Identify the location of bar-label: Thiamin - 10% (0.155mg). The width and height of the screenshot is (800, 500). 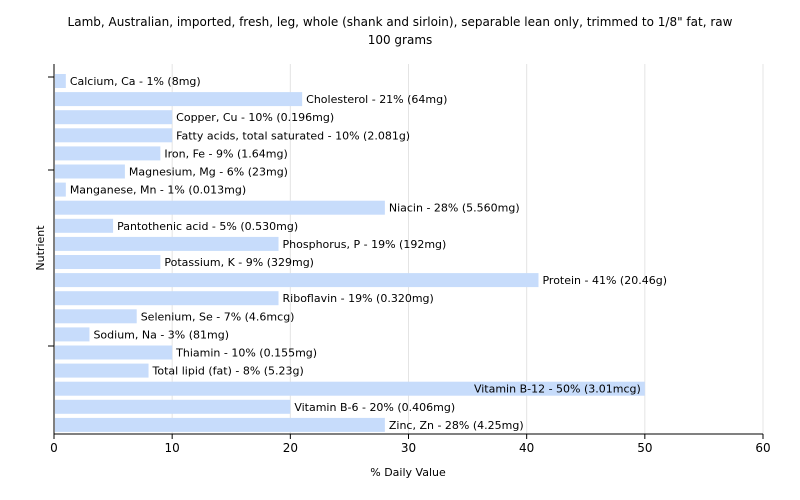
(246, 353).